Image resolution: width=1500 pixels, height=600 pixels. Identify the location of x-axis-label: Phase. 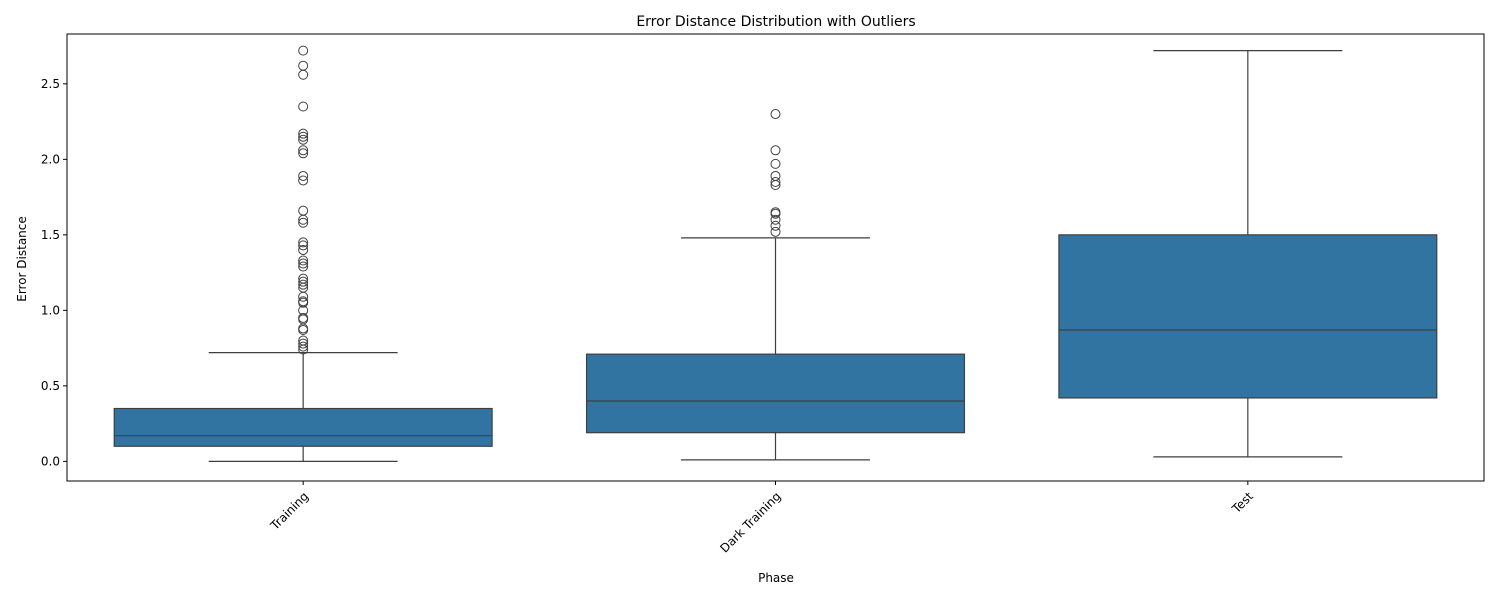
(776, 578).